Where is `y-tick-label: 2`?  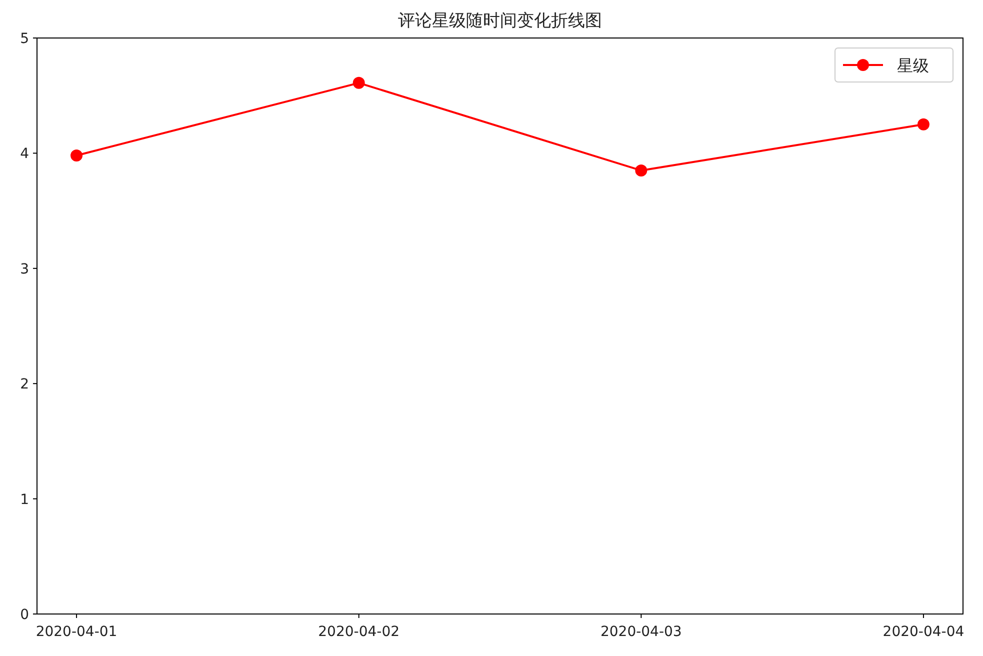
y-tick-label: 2 is located at coordinates (24, 384).